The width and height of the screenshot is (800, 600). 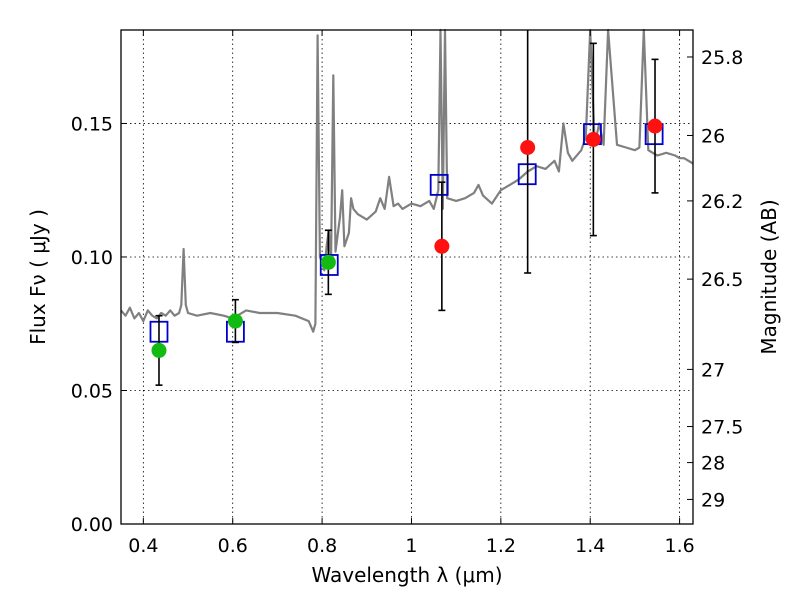 I want to click on y2-tick-label: 27, so click(x=713, y=370).